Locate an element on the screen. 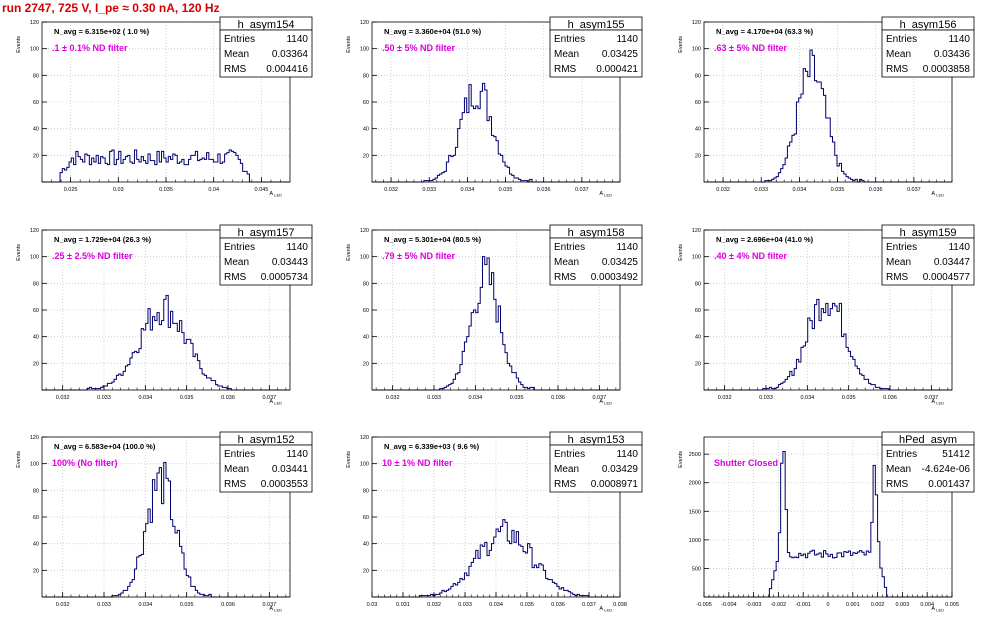 This screenshot has width=996, height=622. navg-label: N_avg = 6.315e+02 ( 1.0 %) is located at coordinates (102, 31).